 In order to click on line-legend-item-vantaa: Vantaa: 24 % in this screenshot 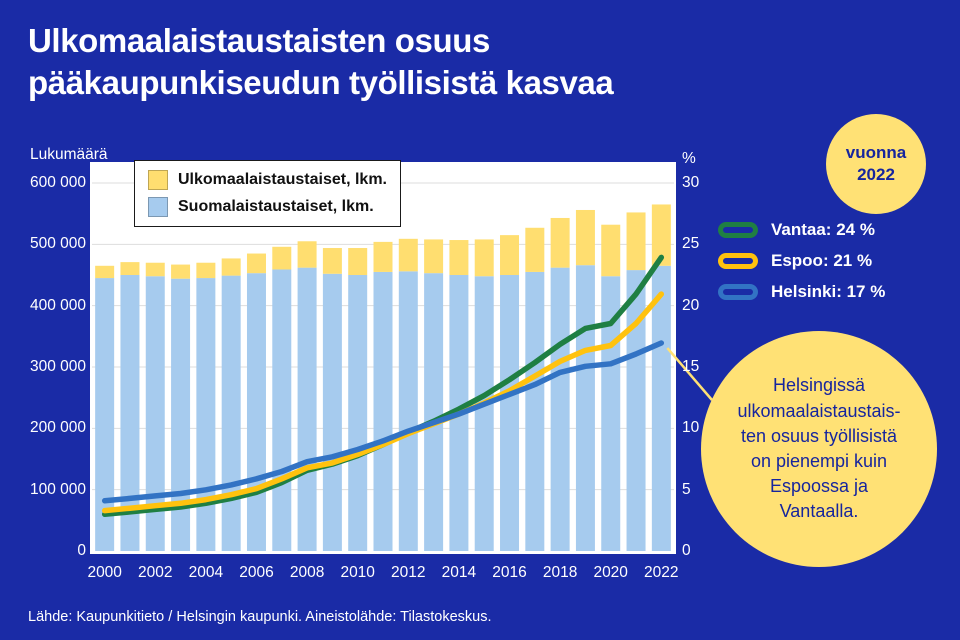, I will do `click(801, 230)`.